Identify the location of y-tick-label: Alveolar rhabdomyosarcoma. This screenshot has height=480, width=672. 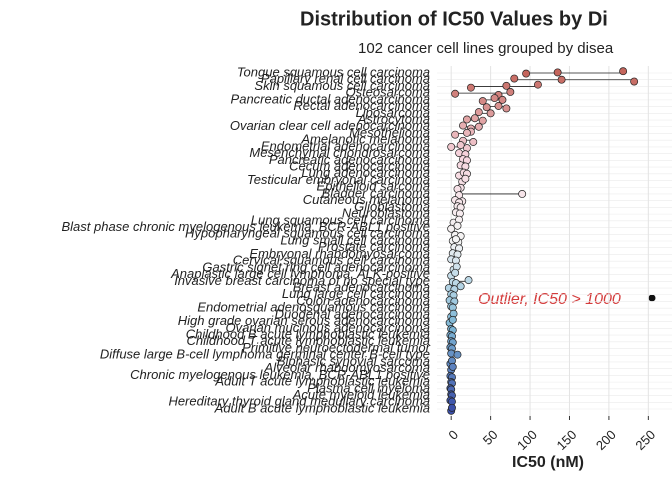
(347, 367).